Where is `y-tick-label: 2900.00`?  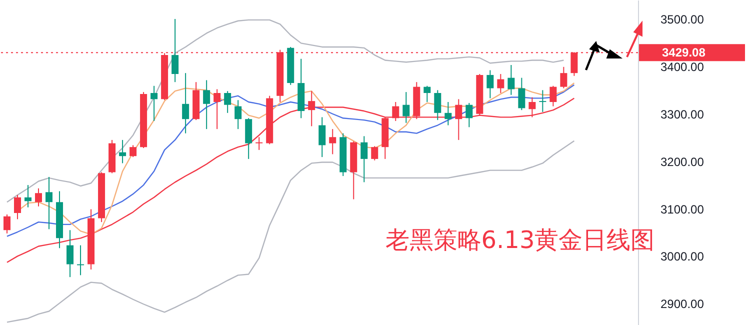
y-tick-label: 2900.00 is located at coordinates (682, 304).